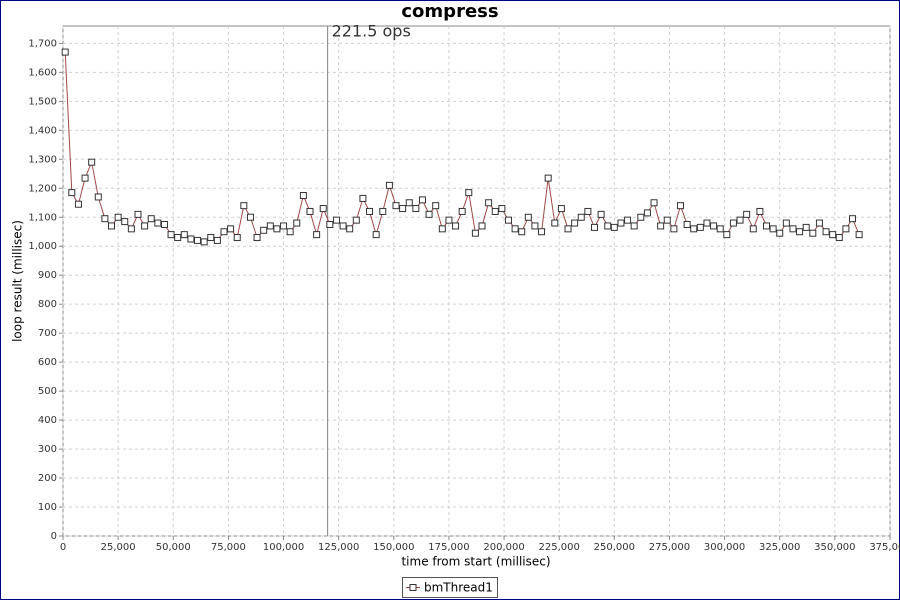 Image resolution: width=900 pixels, height=600 pixels. Describe the element at coordinates (283, 547) in the screenshot. I see `x-tick-label: 100,000` at that location.